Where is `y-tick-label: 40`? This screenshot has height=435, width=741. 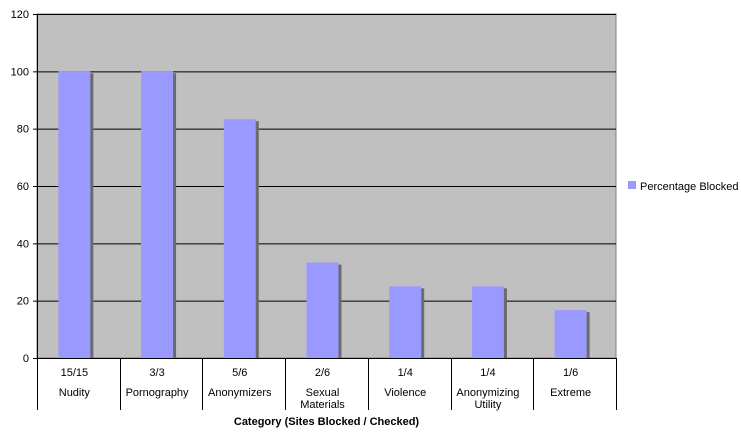
y-tick-label: 40 is located at coordinates (23, 244).